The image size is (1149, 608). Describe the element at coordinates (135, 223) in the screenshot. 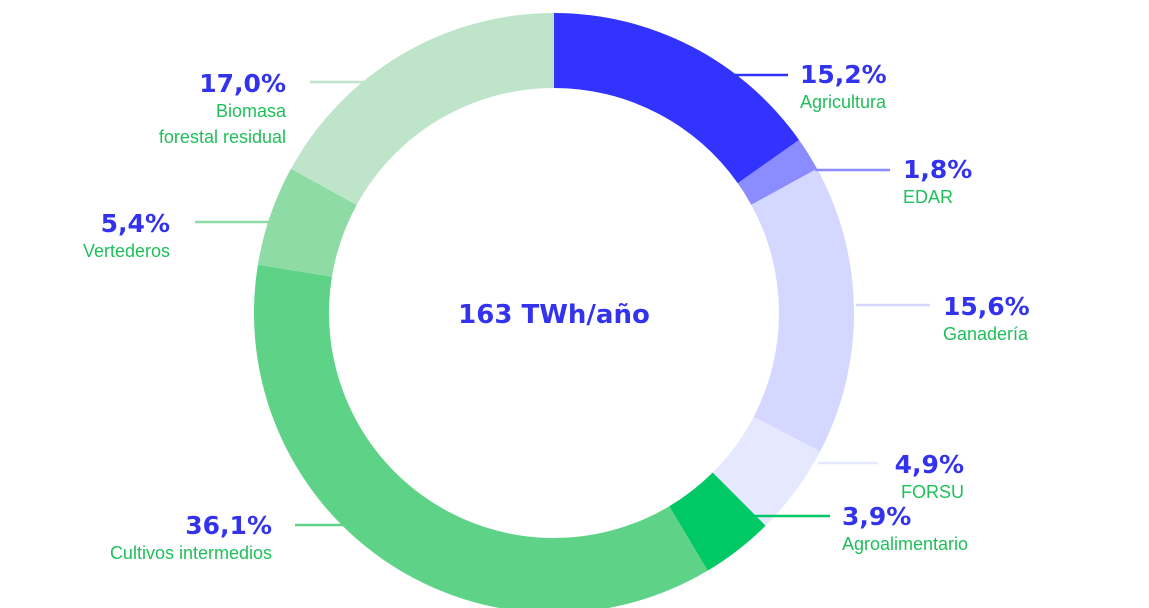

I see `slice-percent-label: 5,4%` at that location.